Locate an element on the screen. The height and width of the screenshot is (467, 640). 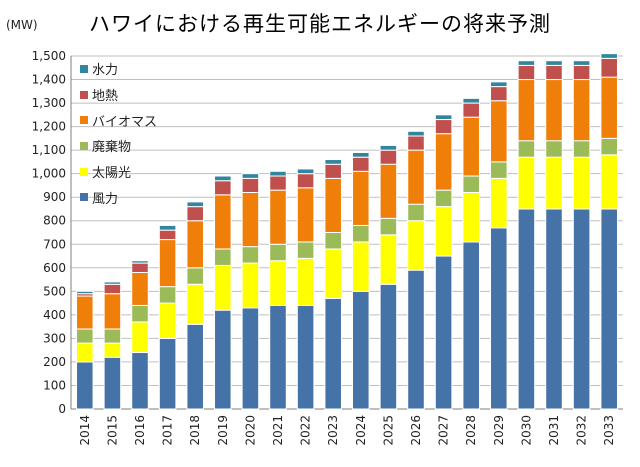
bar-segment-4-2022 is located at coordinates (305, 181).